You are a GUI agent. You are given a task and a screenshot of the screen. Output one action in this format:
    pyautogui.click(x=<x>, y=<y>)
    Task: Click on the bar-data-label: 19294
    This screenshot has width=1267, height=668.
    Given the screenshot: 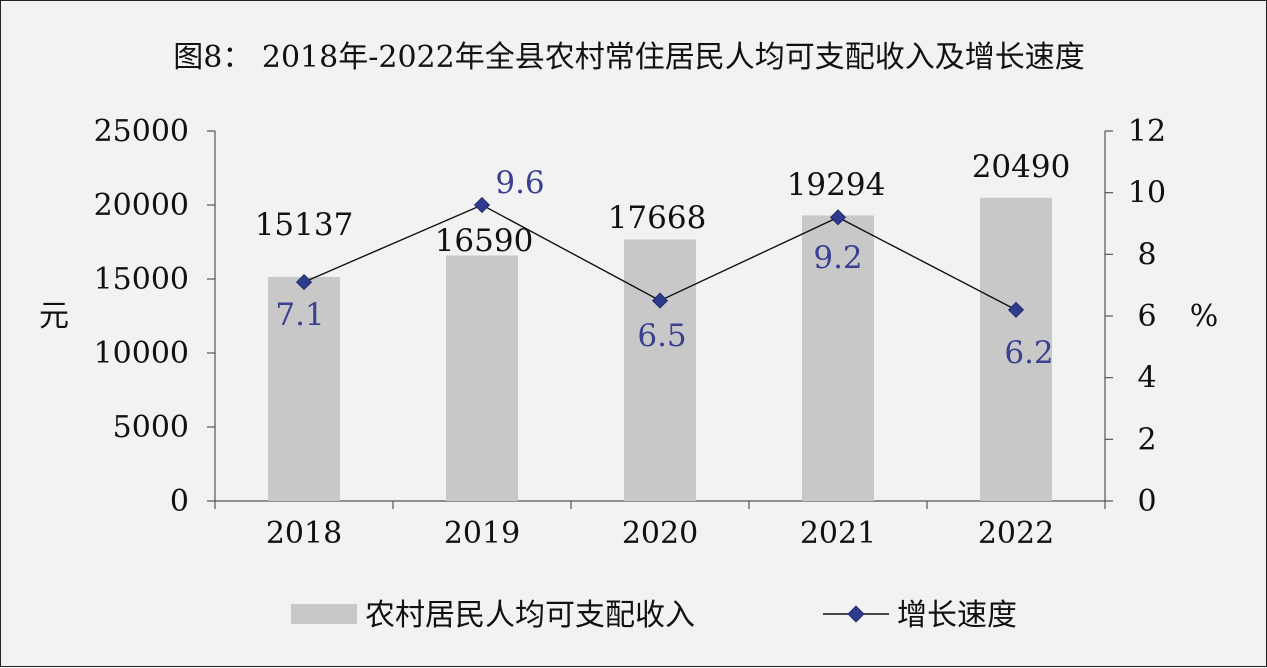 What is the action you would take?
    pyautogui.click(x=836, y=185)
    